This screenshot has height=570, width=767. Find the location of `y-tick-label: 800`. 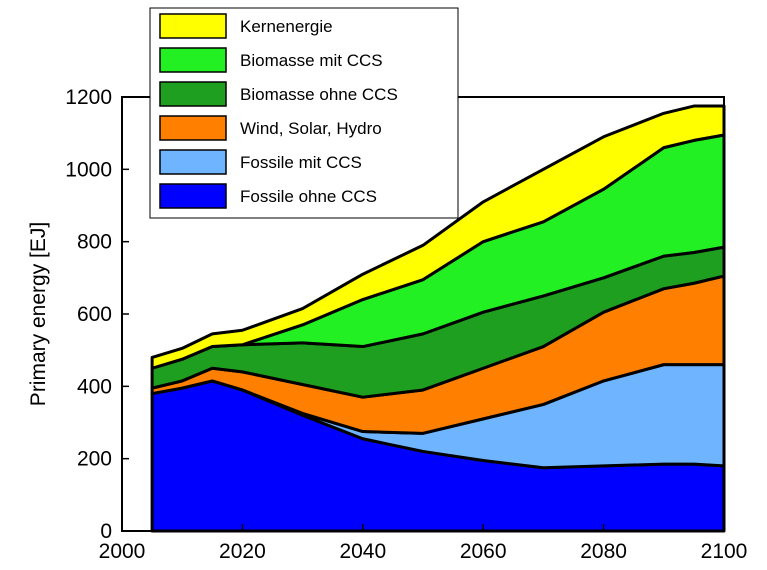

y-tick-label: 800 is located at coordinates (94, 242).